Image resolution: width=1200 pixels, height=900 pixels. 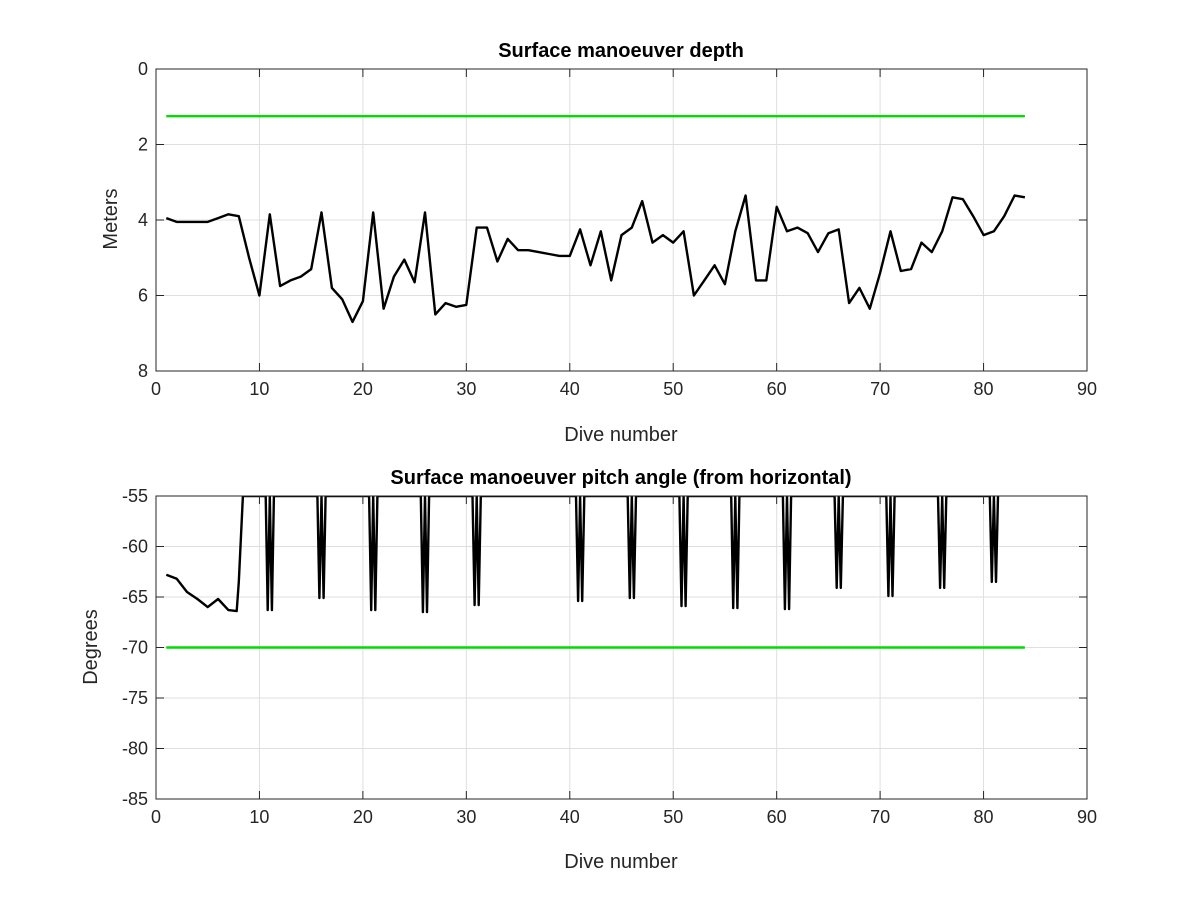 What do you see at coordinates (156, 817) in the screenshot?
I see `pitch-x-tick-label: 0` at bounding box center [156, 817].